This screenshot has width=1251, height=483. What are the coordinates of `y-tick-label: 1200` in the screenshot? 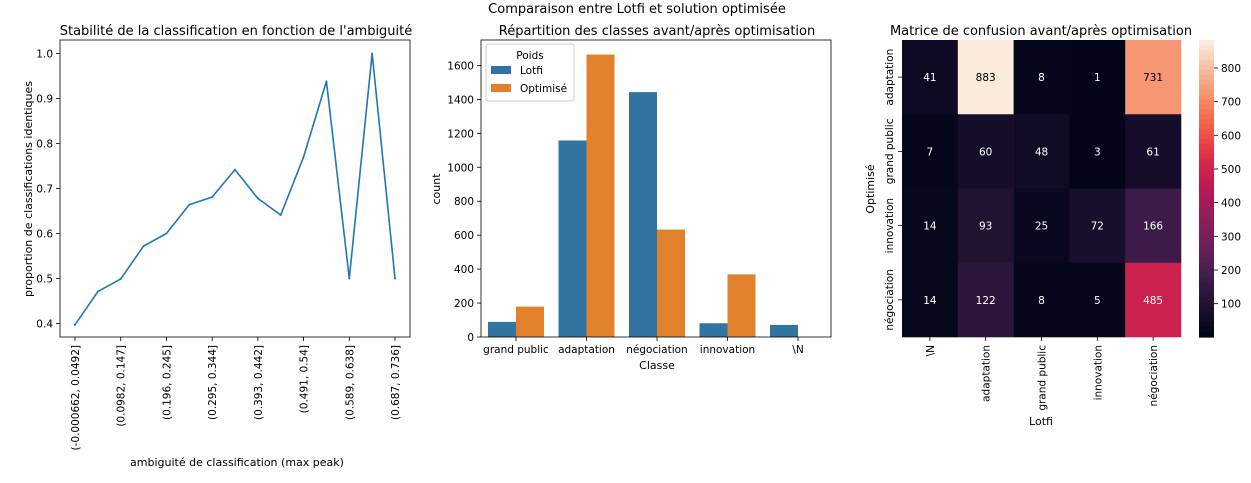 It's located at (460, 134).